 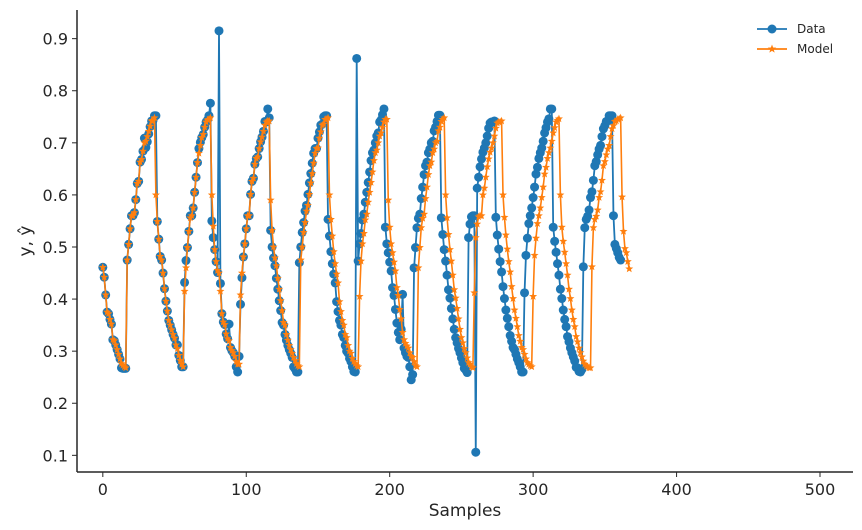 I want to click on y-tick-label: 0.6, so click(x=55, y=195).